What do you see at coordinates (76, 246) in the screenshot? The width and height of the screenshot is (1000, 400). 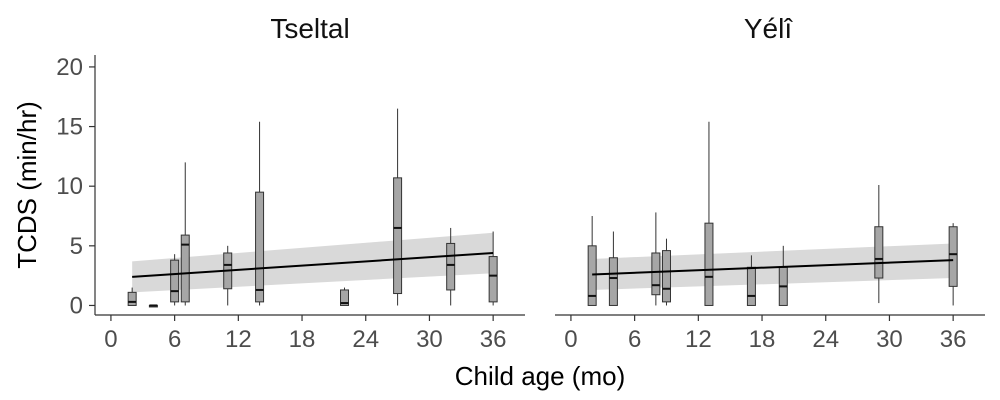 I see `y-tick-label: 5` at bounding box center [76, 246].